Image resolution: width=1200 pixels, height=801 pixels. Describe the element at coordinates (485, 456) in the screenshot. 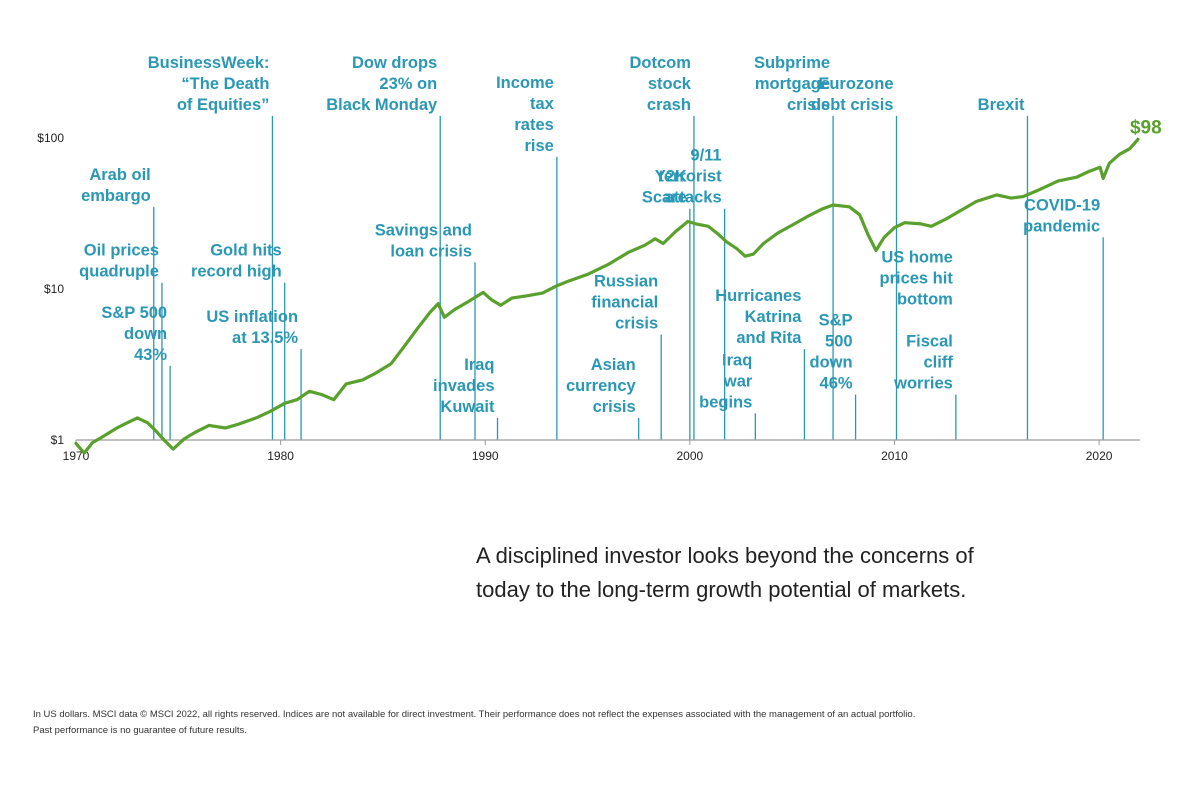

I see `x-tick-label: 1990` at that location.